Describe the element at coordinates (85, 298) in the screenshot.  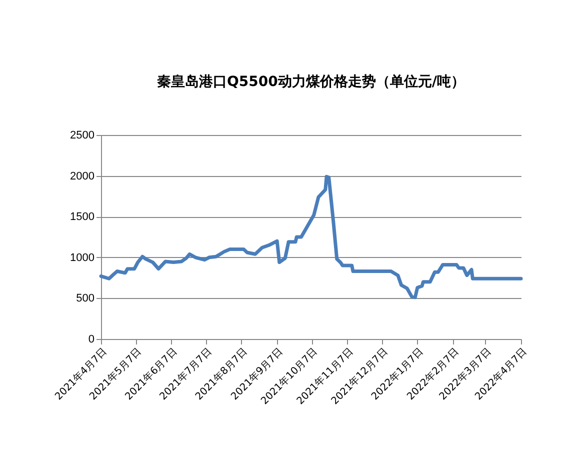
I see `y-tick-label: 500` at that location.